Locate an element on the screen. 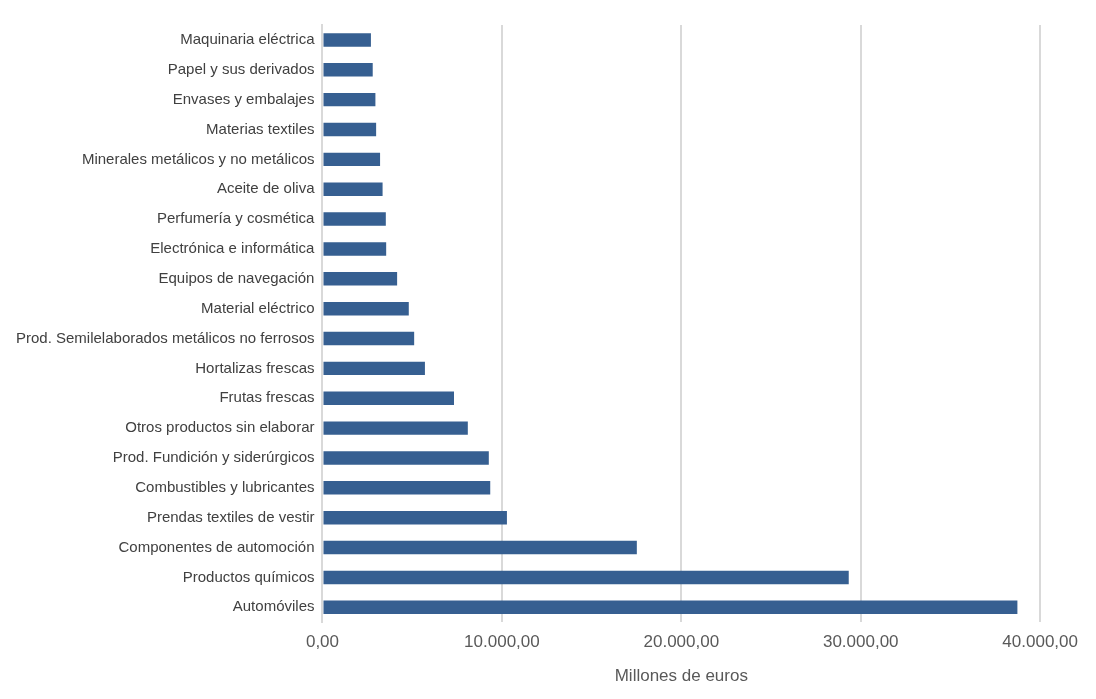 This screenshot has height=699, width=1096. y-tick-label: Maquinaria eléctrica is located at coordinates (248, 39).